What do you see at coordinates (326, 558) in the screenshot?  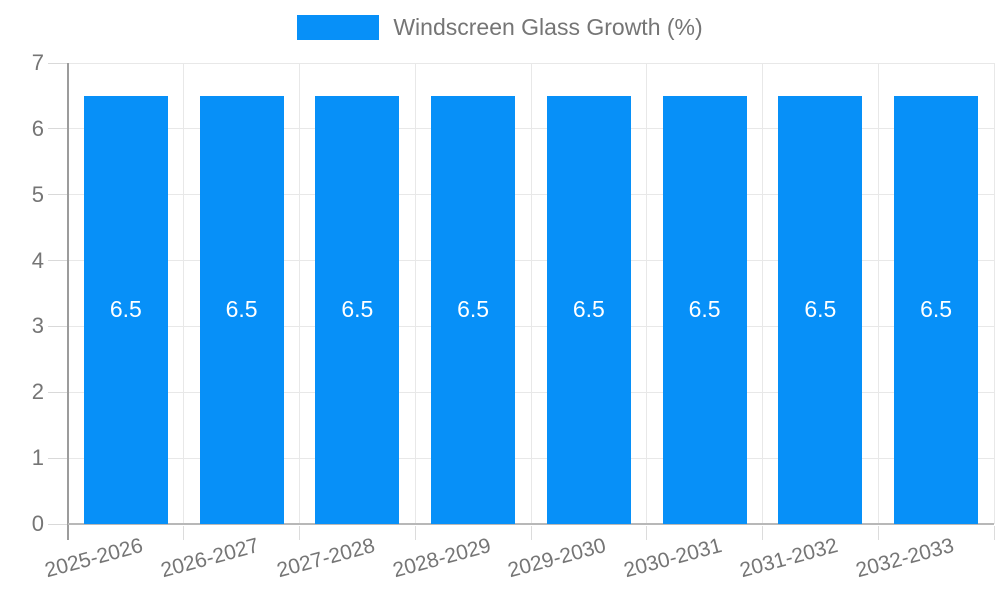 I see `x-category-label: 2027-2028` at bounding box center [326, 558].